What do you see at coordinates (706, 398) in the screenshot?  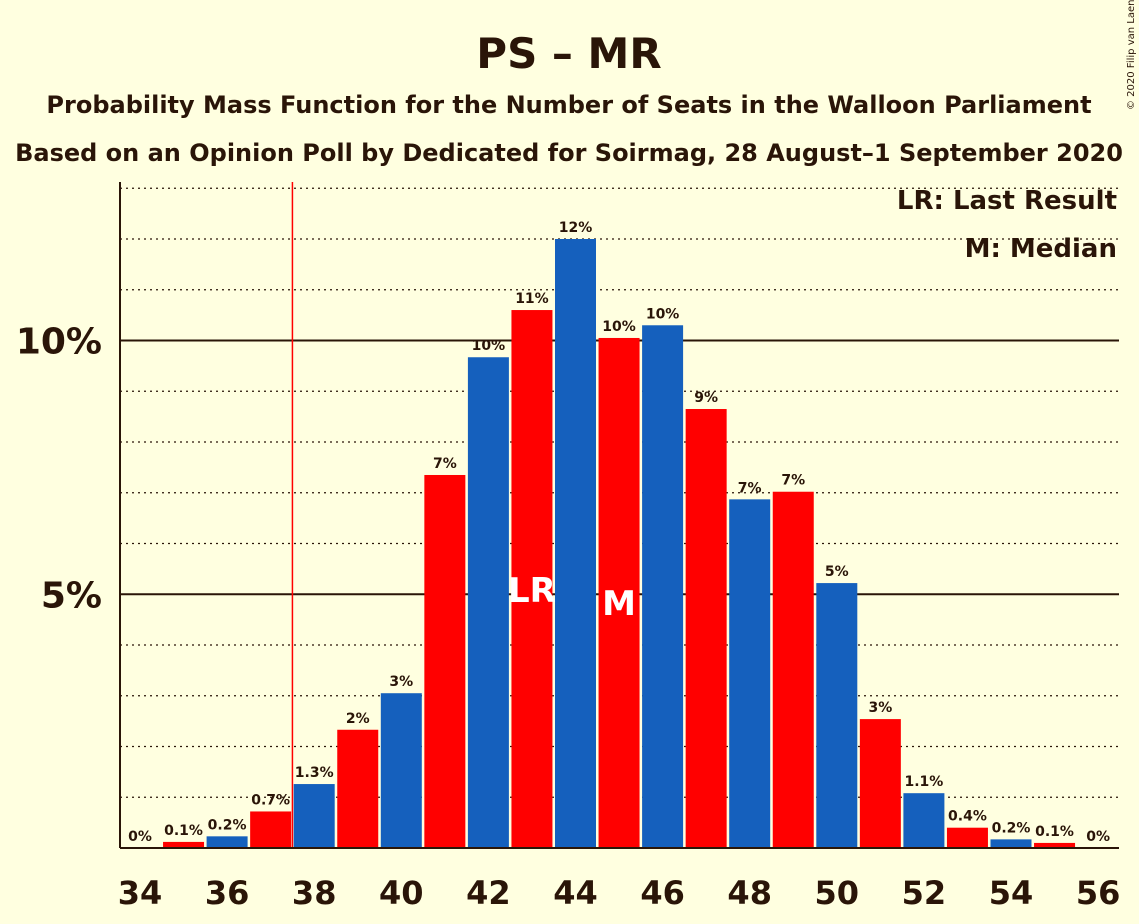 I see `bar-value-label: 9%` at bounding box center [706, 398].